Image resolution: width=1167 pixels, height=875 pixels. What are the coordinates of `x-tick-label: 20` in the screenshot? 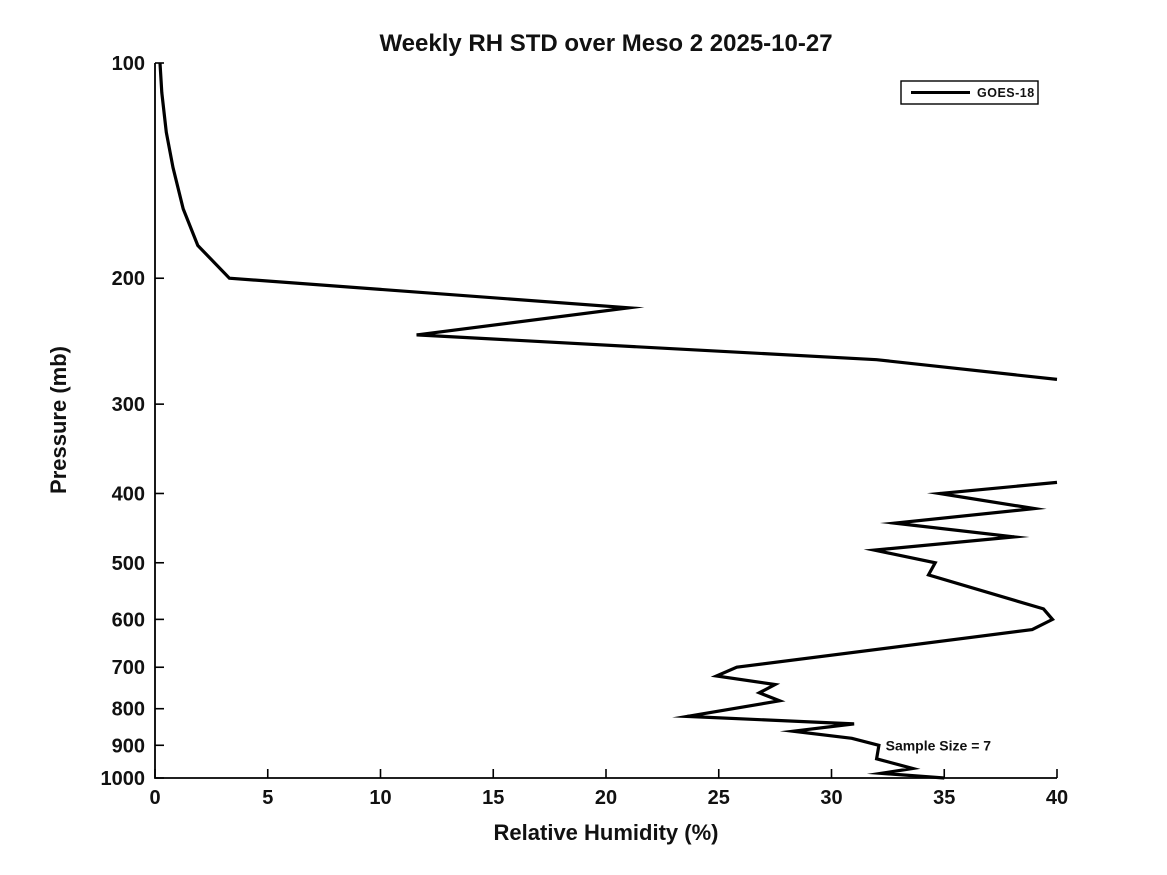 It's located at (606, 798).